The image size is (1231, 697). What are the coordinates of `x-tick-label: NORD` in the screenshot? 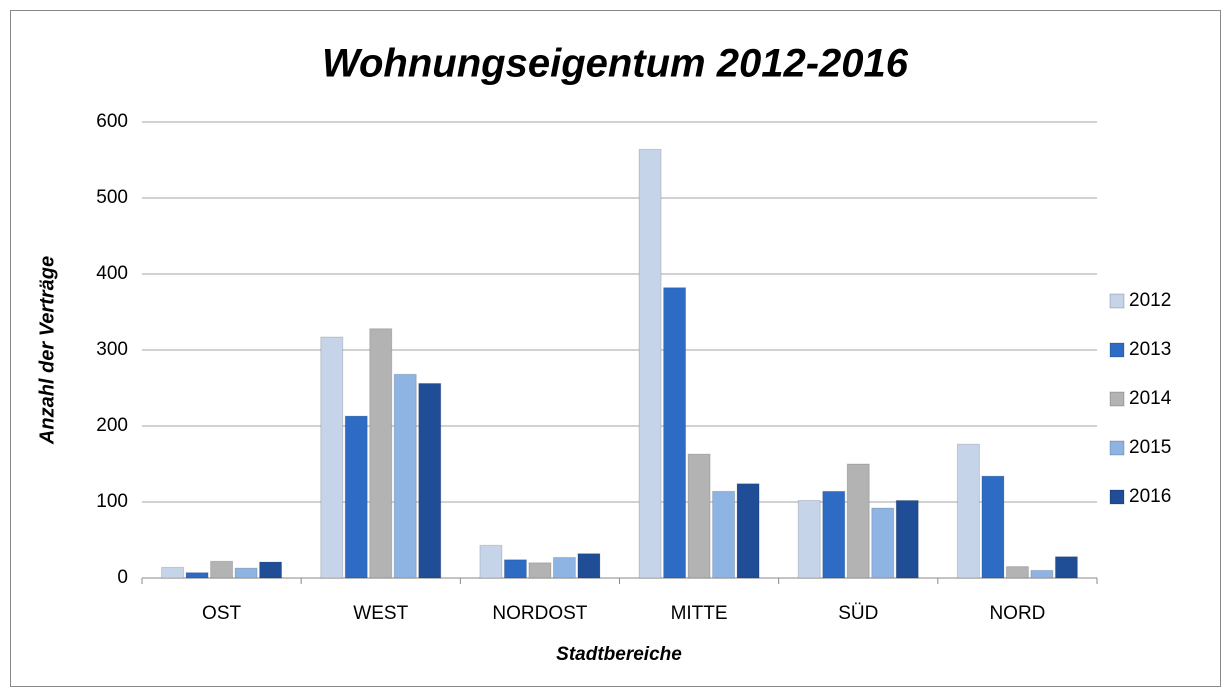 It's located at (1017, 613).